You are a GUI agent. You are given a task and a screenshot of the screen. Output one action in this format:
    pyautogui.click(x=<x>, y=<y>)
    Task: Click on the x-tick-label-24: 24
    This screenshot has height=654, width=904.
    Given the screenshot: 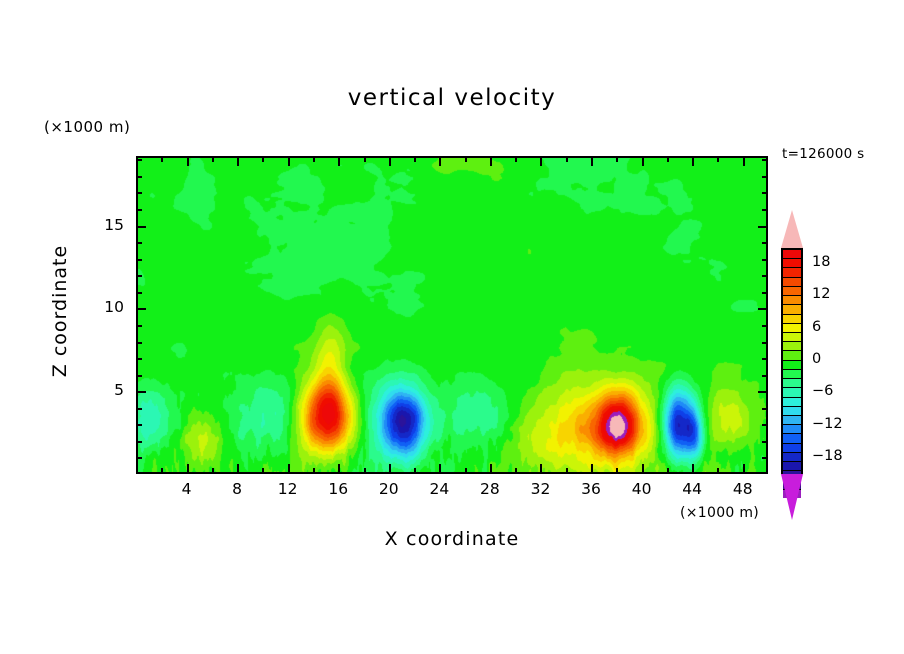 What is the action you would take?
    pyautogui.click(x=439, y=489)
    